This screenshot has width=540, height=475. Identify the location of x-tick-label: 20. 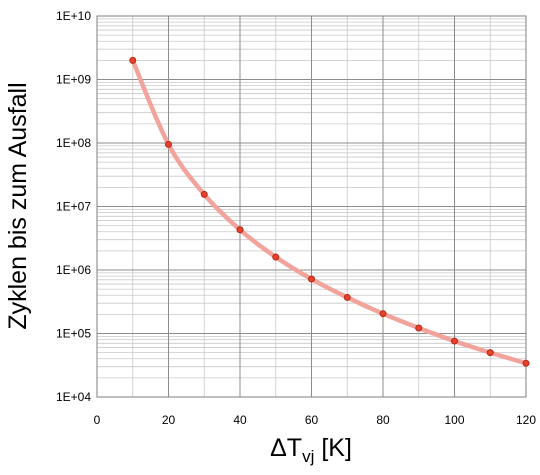
(169, 420).